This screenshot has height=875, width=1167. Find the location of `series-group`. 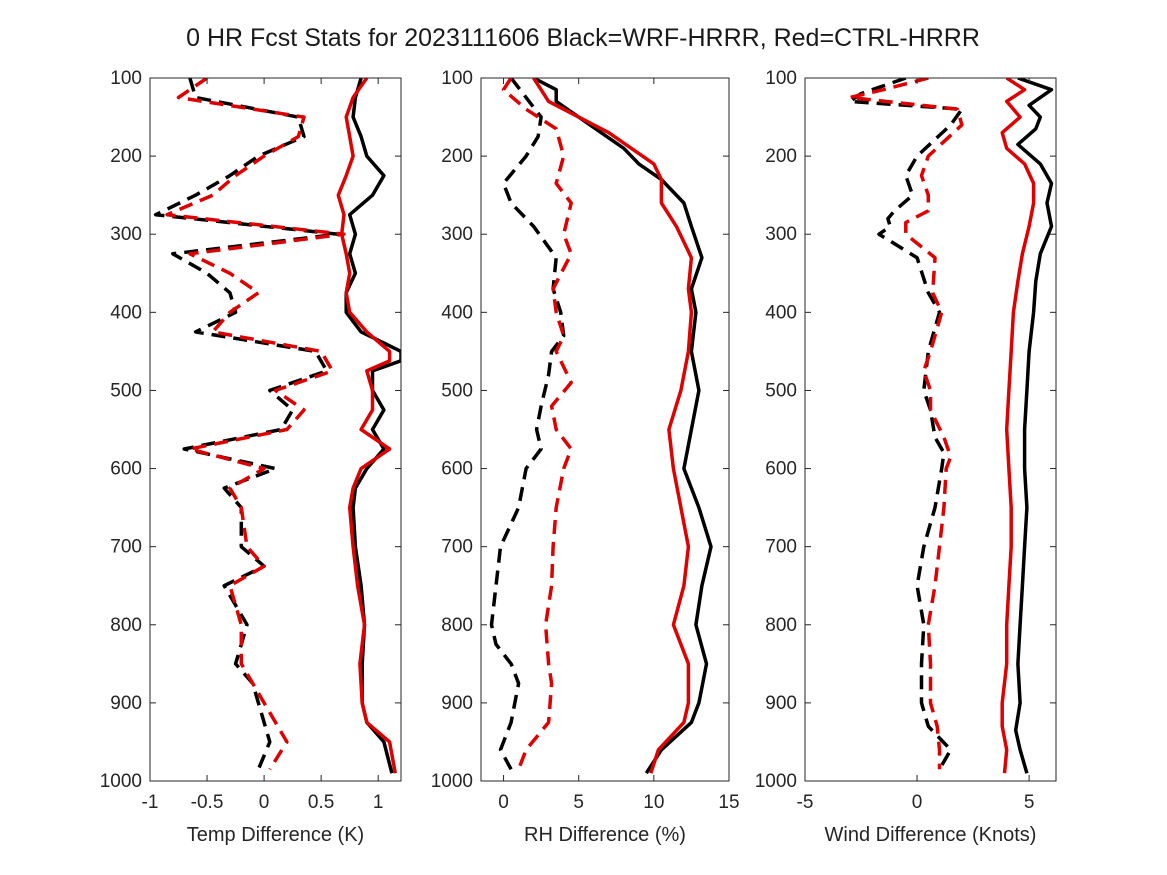

series-group is located at coordinates (951, 426).